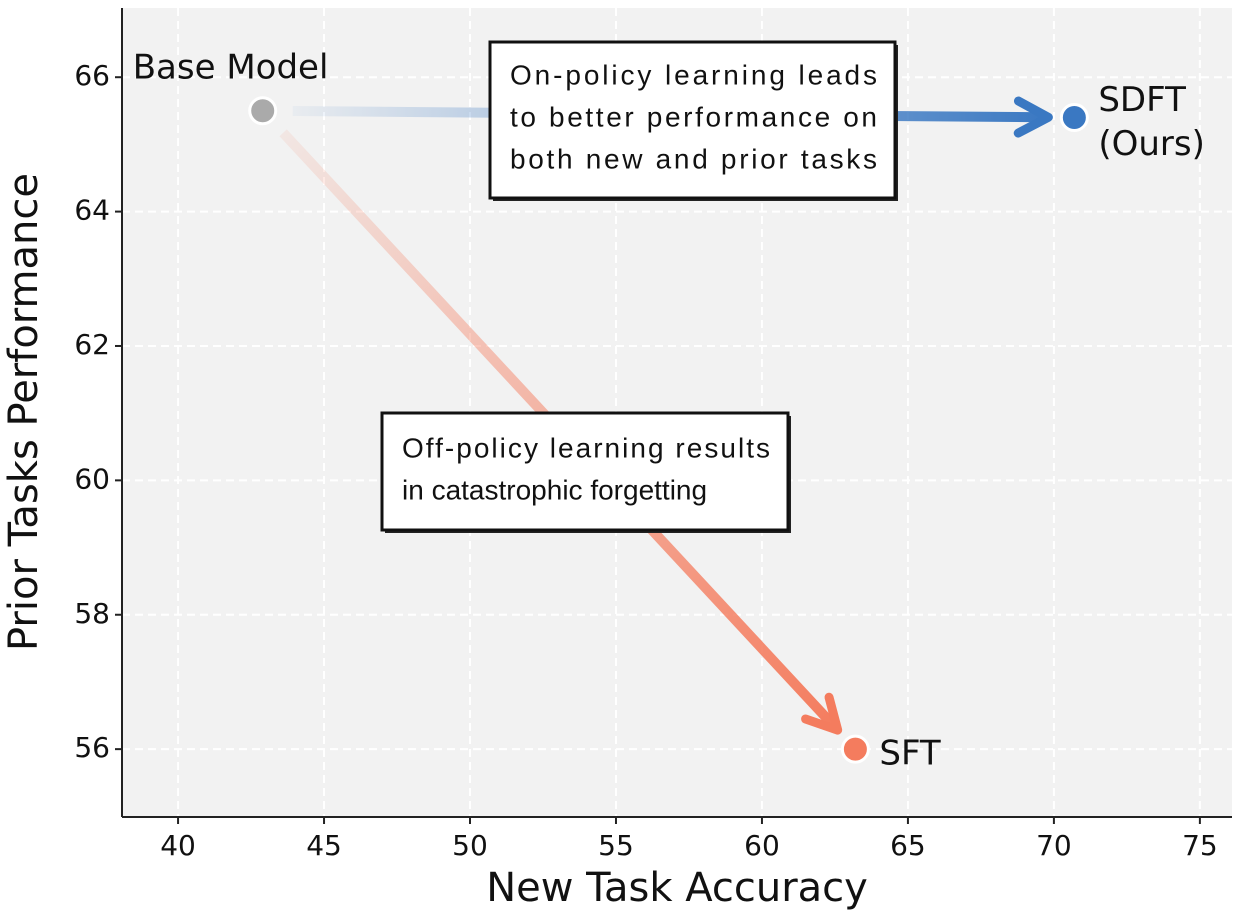 Image resolution: width=1244 pixels, height=920 pixels. What do you see at coordinates (762, 845) in the screenshot?
I see `x-tick-label: 60` at bounding box center [762, 845].